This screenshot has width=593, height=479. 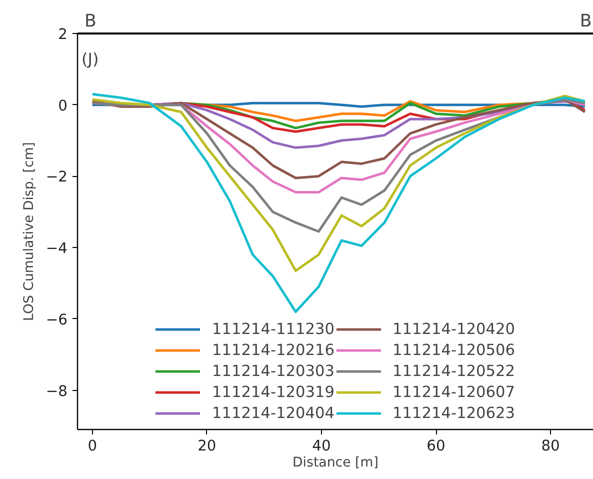 What do you see at coordinates (207, 446) in the screenshot?
I see `x-tick-label: 20` at bounding box center [207, 446].